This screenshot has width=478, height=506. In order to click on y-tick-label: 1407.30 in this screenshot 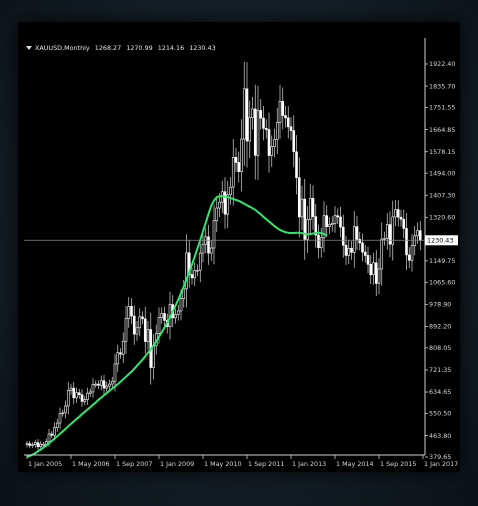, I will do `click(442, 195)`.